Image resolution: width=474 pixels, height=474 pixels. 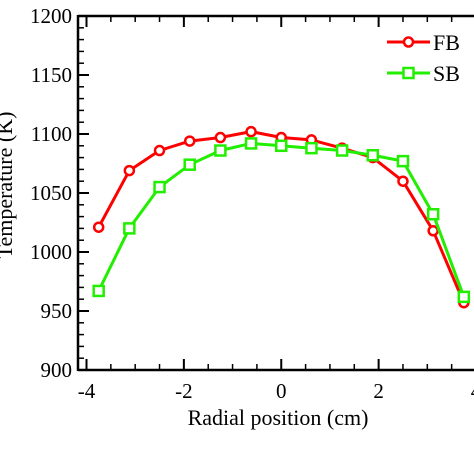 What do you see at coordinates (423, 42) in the screenshot?
I see `legend-entry-fbg: FB` at bounding box center [423, 42].